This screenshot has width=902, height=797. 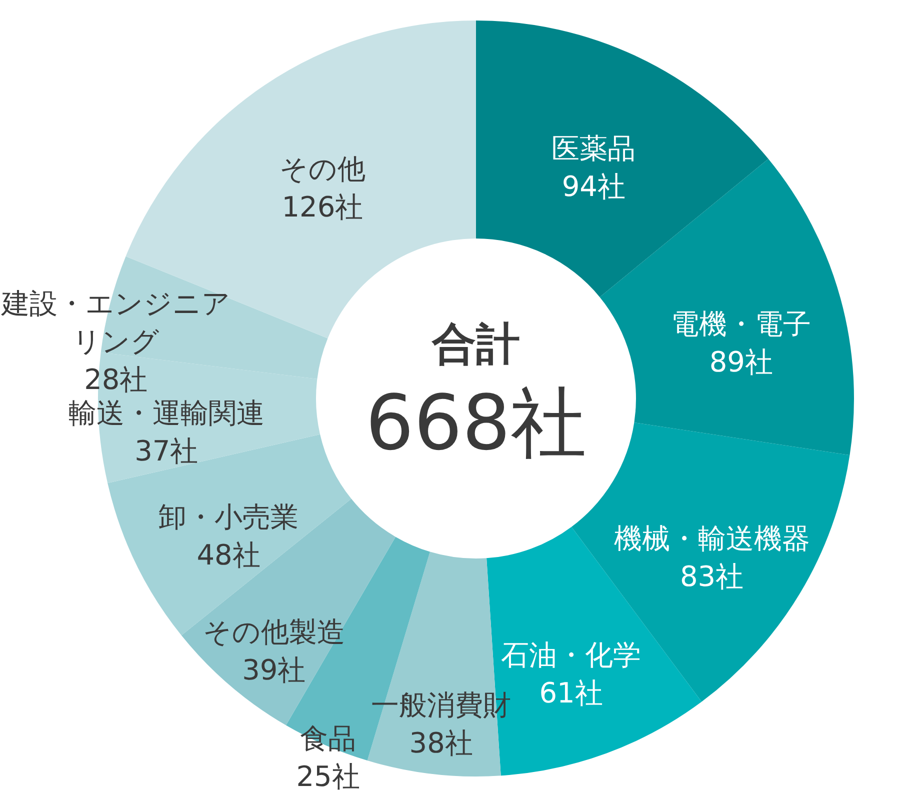 I want to click on slice-label: 輸送・運輸関連, so click(x=166, y=413).